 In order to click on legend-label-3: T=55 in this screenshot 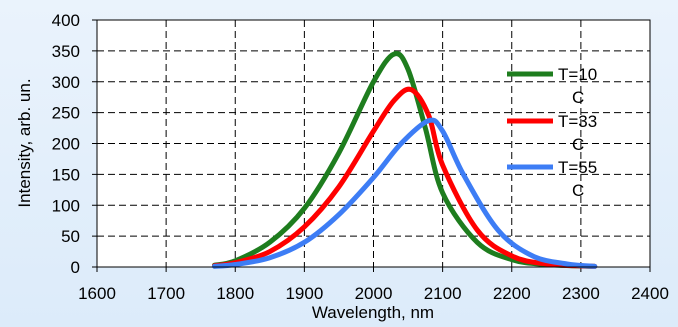, I will do `click(577, 167)`.